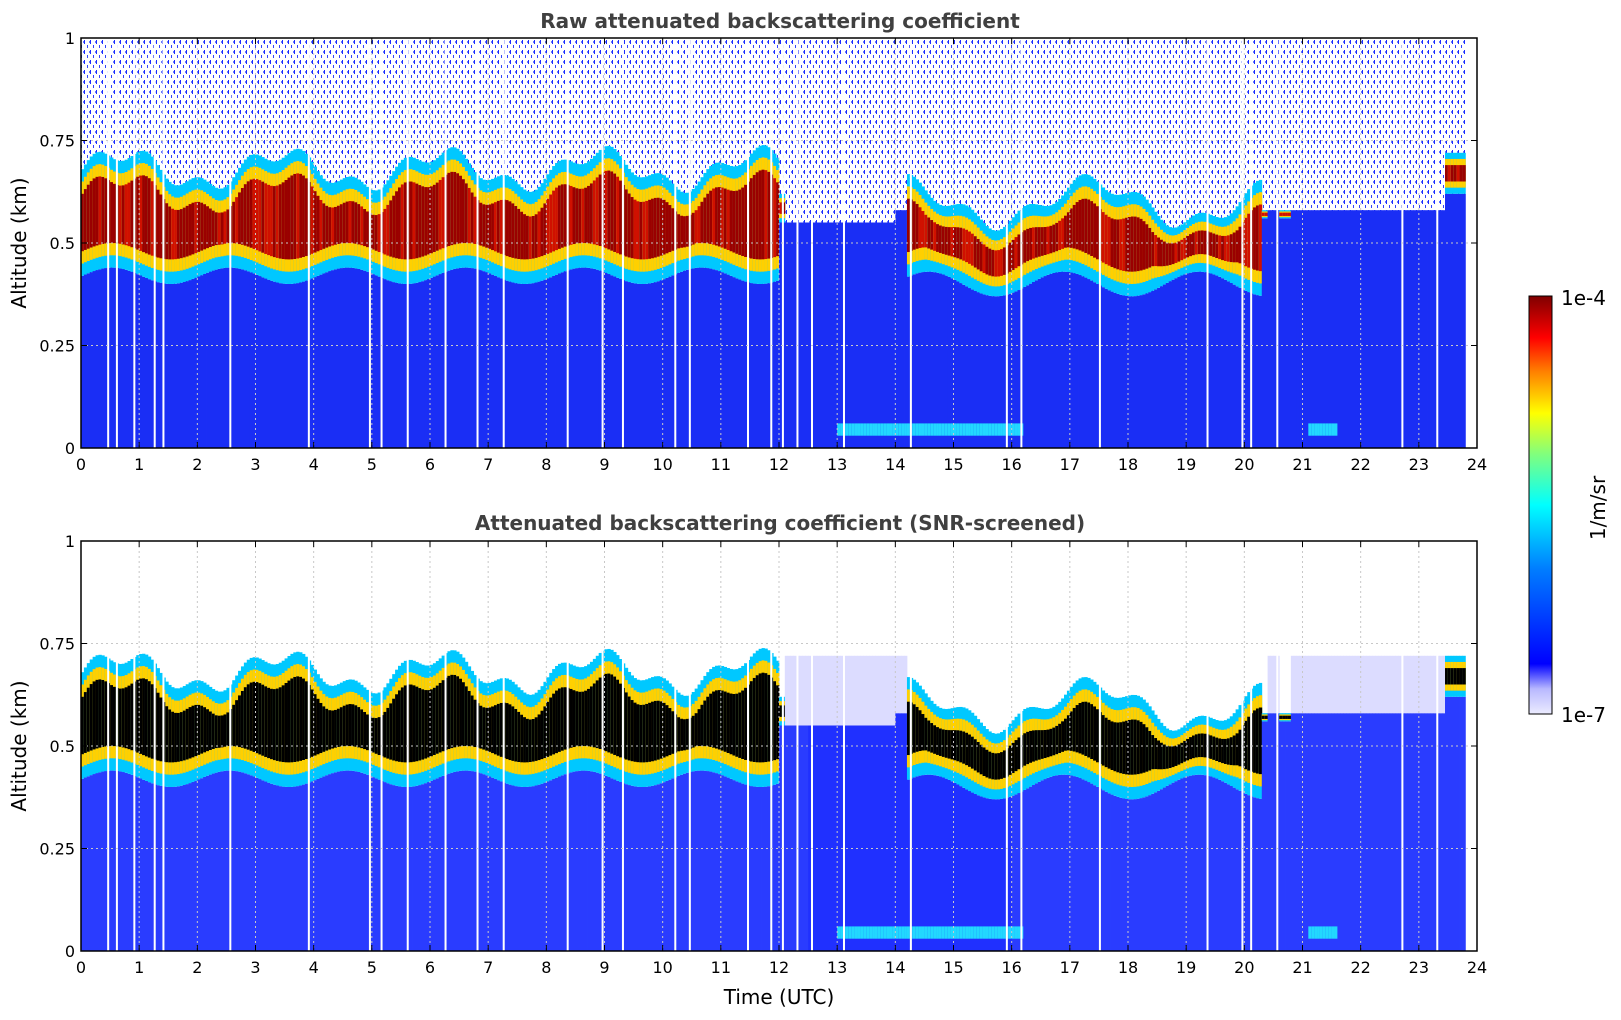  I want to click on x-tick-label: 24, so click(1477, 967).